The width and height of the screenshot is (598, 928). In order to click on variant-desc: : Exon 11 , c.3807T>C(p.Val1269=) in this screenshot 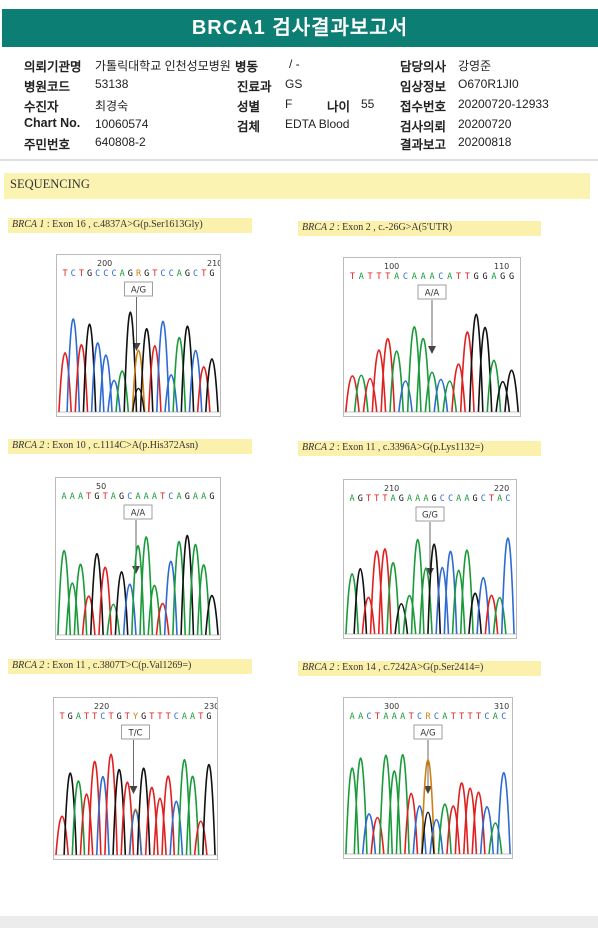, I will do `click(119, 665)`.